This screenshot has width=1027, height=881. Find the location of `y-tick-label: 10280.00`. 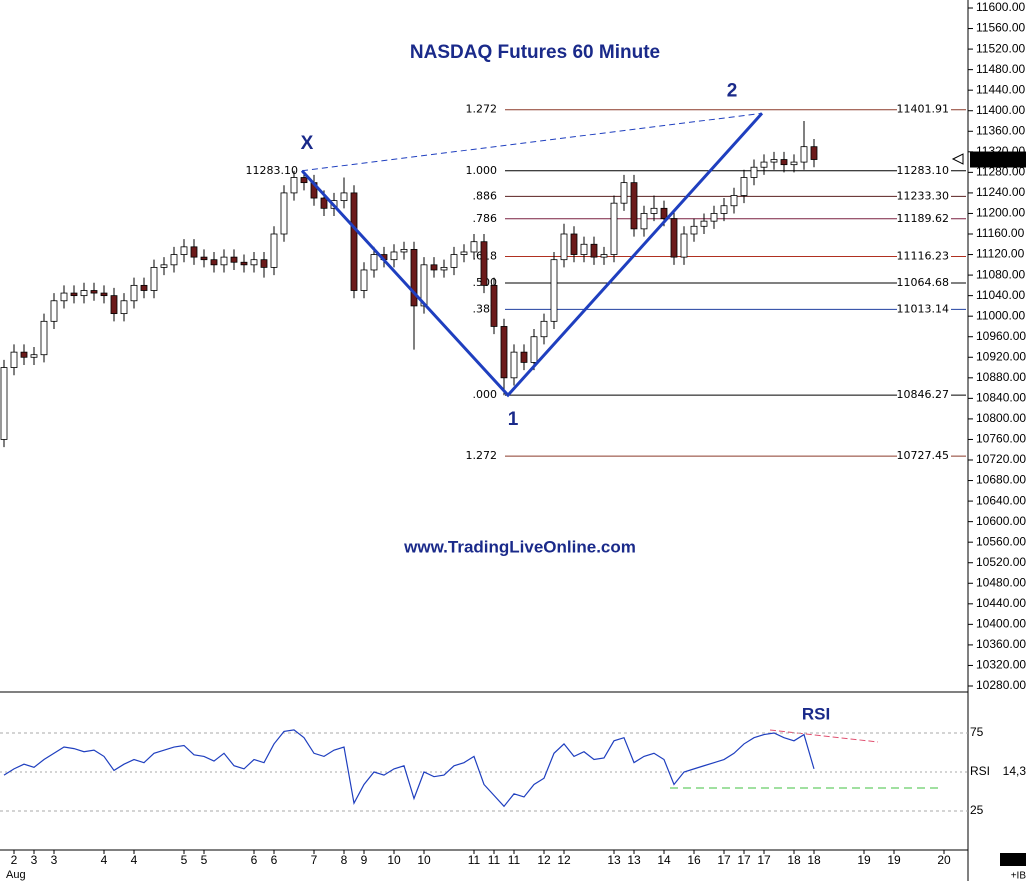

y-tick-label: 10280.00 is located at coordinates (1001, 685).